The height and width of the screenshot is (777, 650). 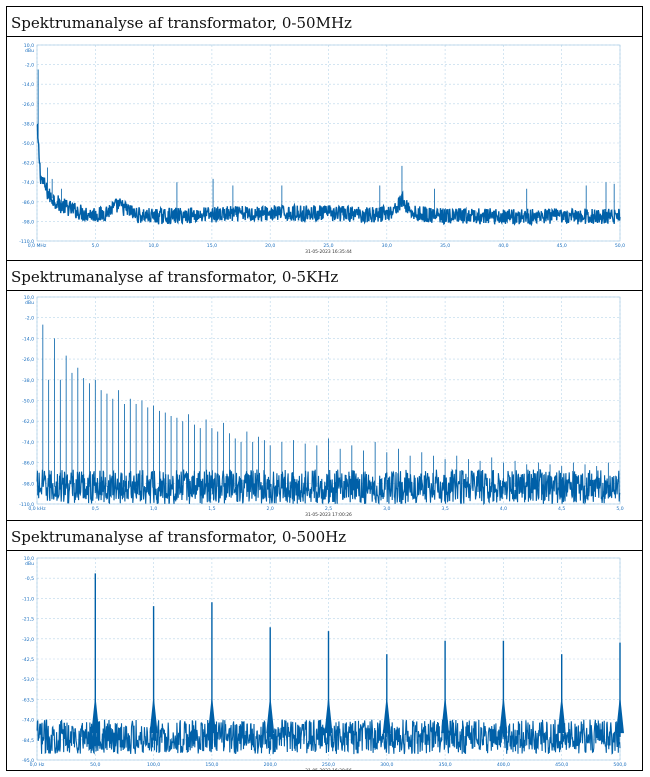 What do you see at coordinates (328, 769) in the screenshot?
I see `timestamp-label: 31-05-2023 16:38:56` at bounding box center [328, 769].